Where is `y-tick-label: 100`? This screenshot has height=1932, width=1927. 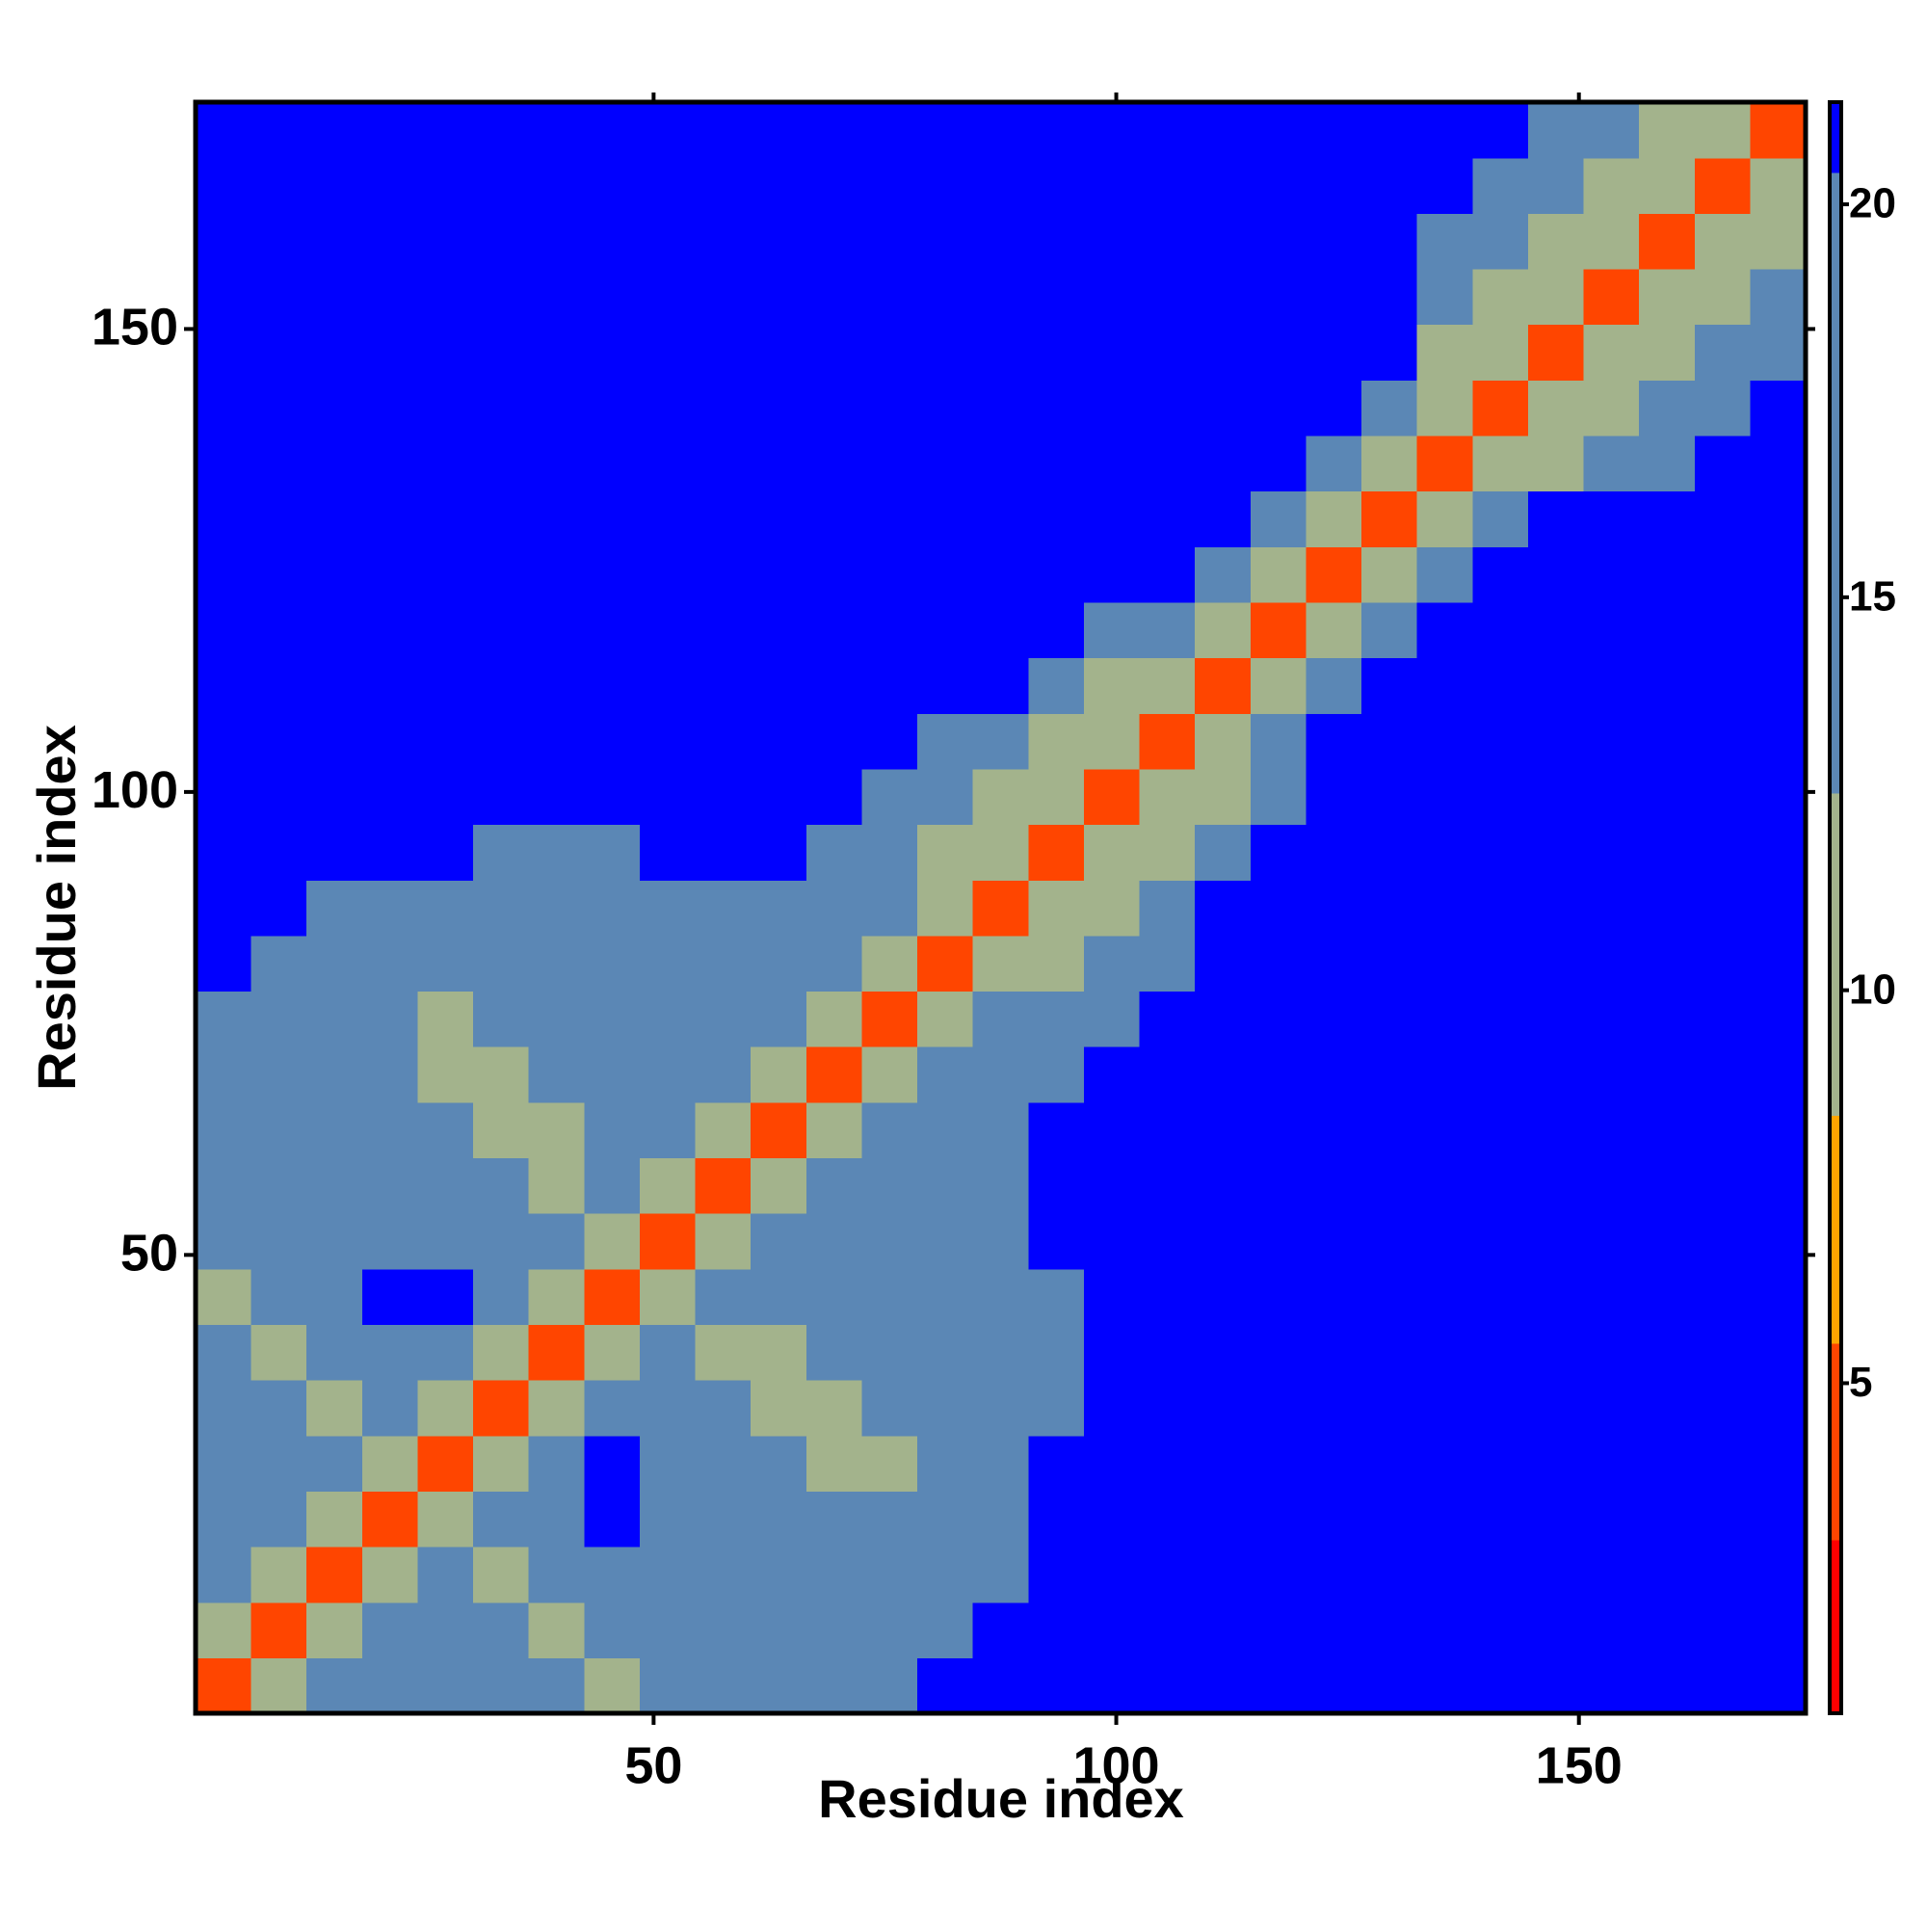 y-tick-label: 100 is located at coordinates (135, 790).